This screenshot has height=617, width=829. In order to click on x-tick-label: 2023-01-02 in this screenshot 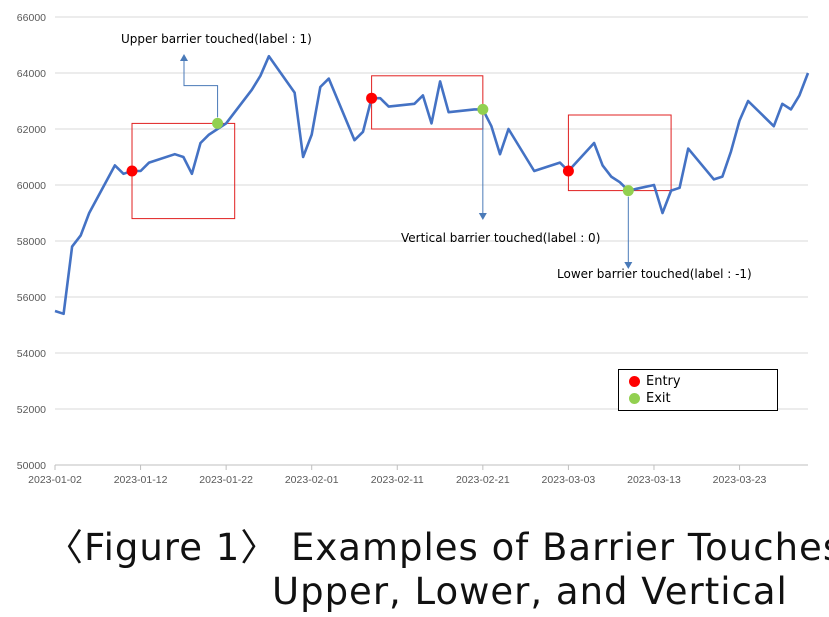, I will do `click(55, 480)`.